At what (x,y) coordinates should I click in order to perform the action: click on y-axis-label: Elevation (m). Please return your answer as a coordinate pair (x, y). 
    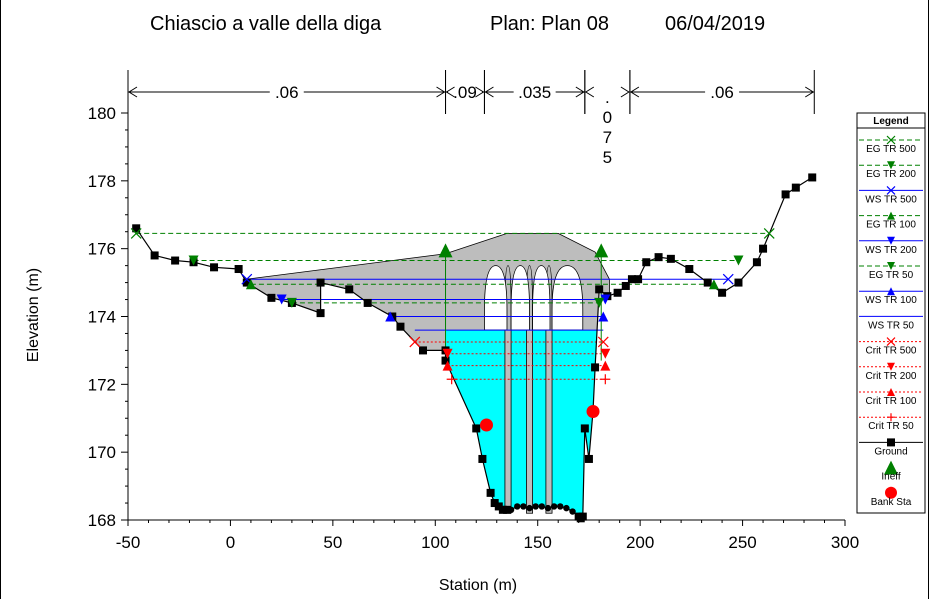
    Looking at the image, I should click on (33, 315).